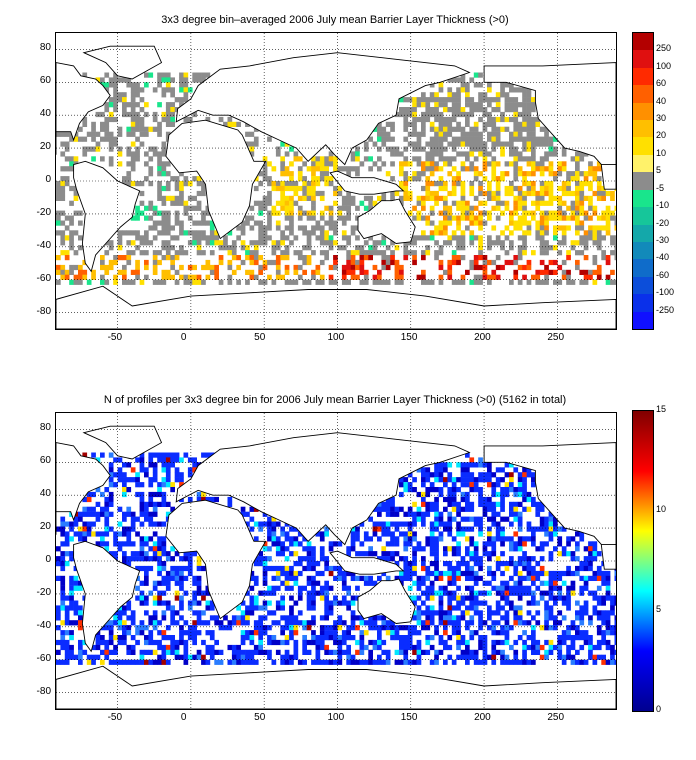 This screenshot has width=696, height=760. I want to click on top-colorbar-label: 100, so click(664, 65).